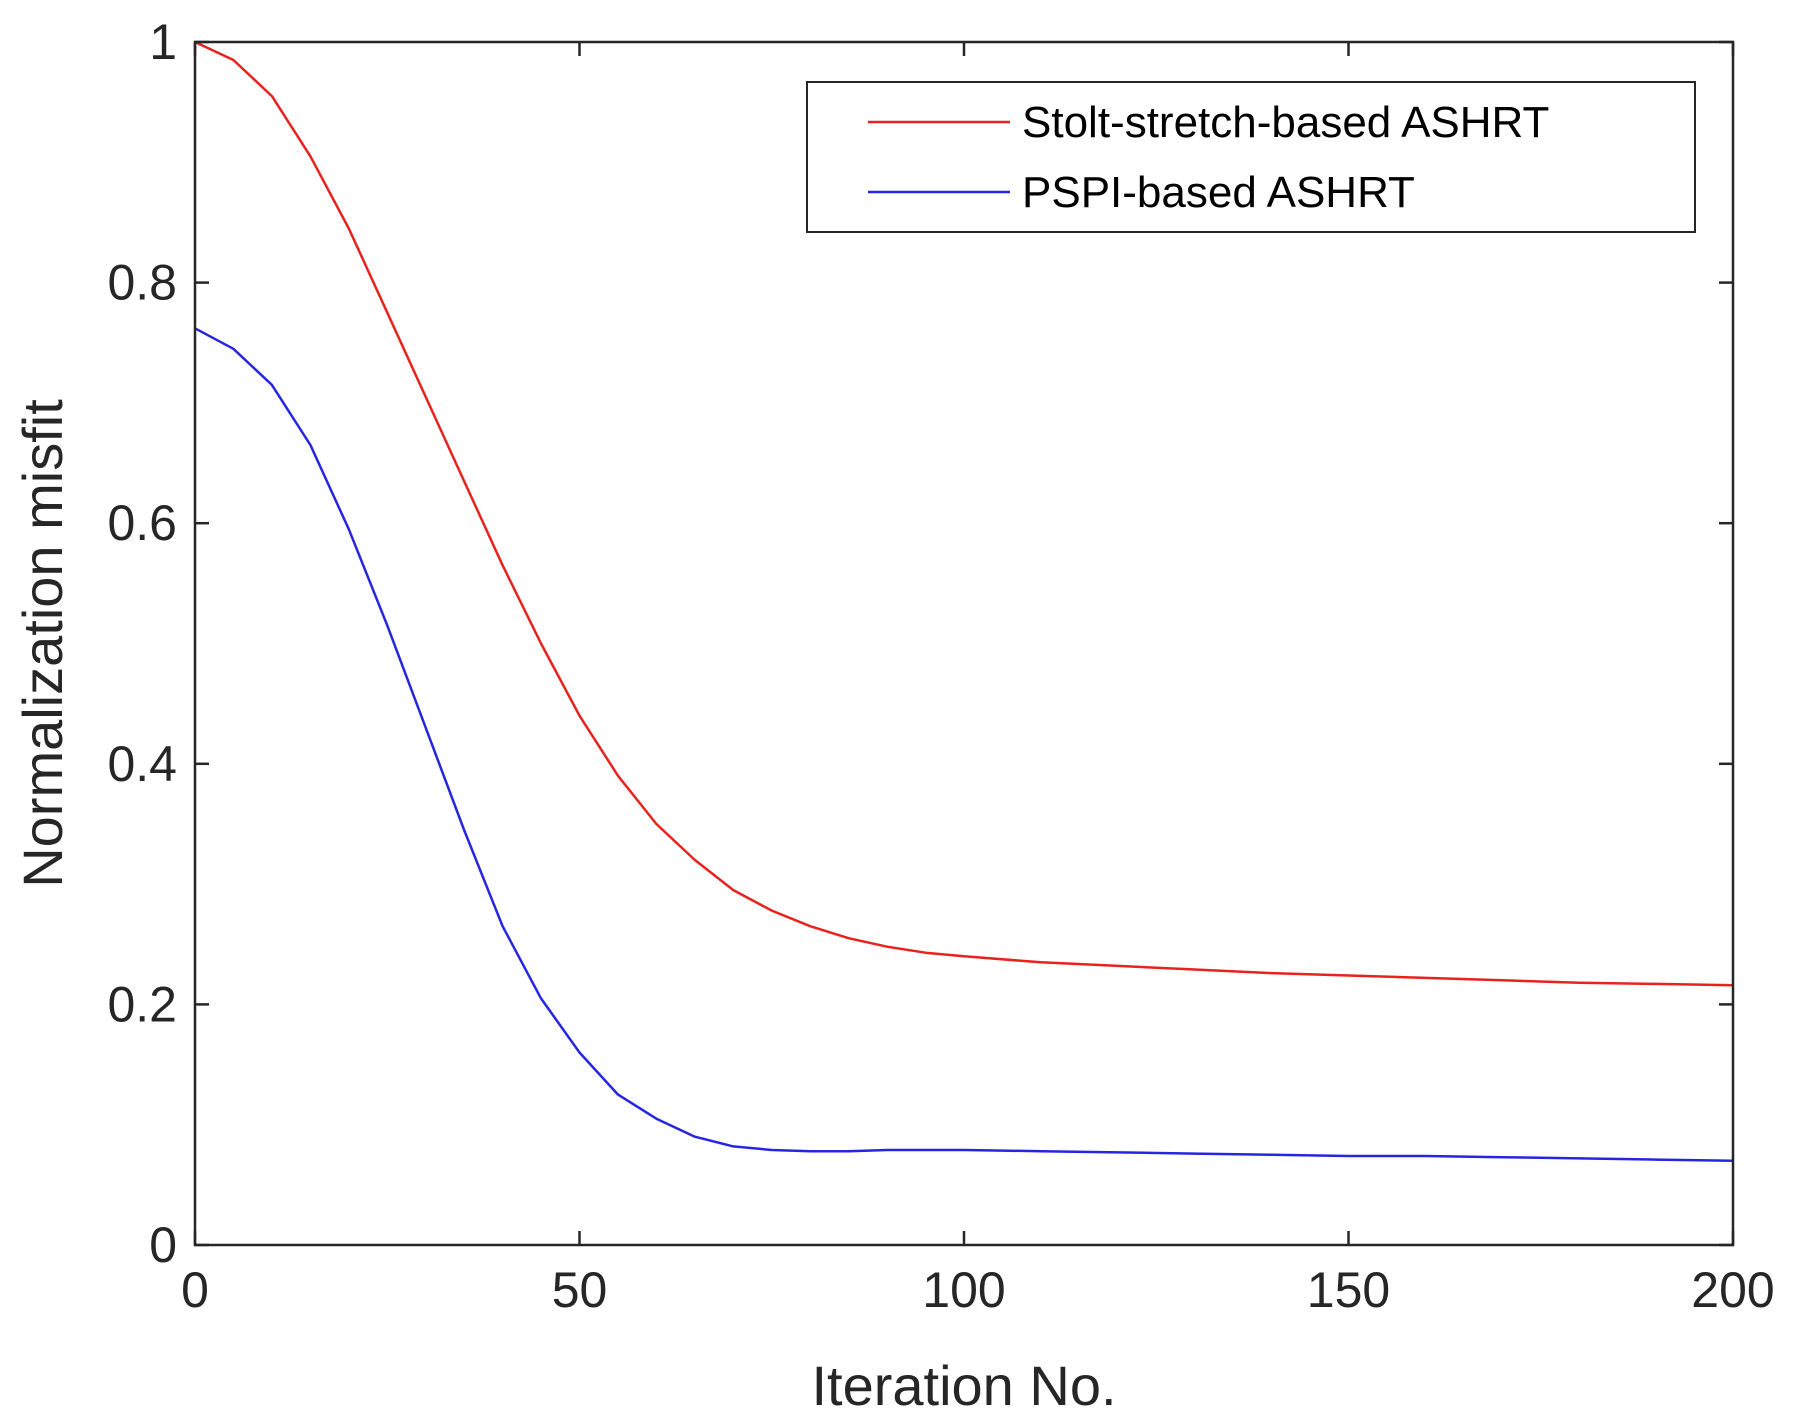  What do you see at coordinates (142, 764) in the screenshot?
I see `y-tick-label: 0.4` at bounding box center [142, 764].